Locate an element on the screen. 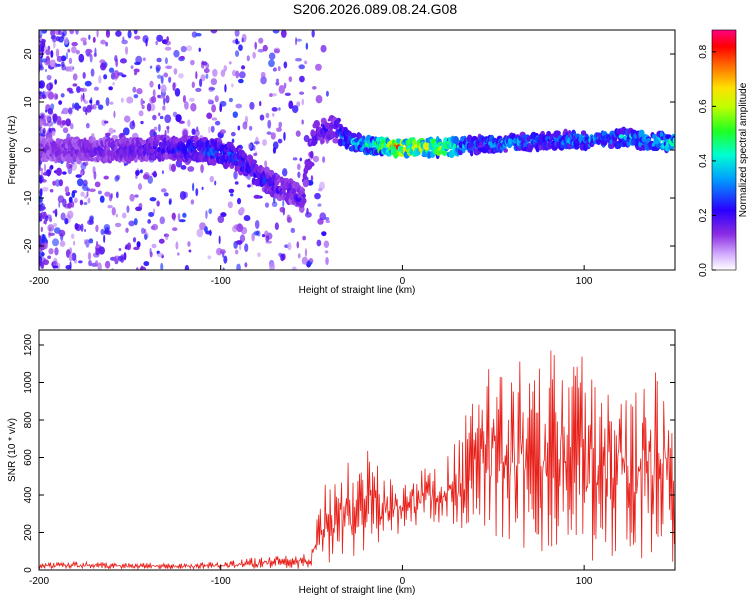 This screenshot has width=750, height=600. x-tick-label: 0 is located at coordinates (403, 581).